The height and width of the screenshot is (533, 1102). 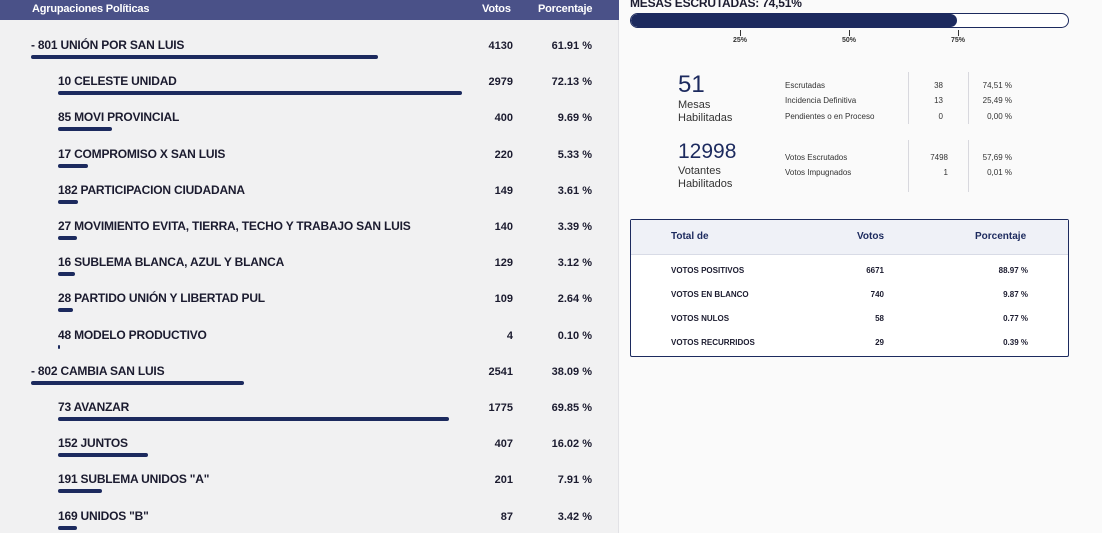 What do you see at coordinates (818, 172) in the screenshot?
I see `stat-votos-impugnados-label: Votos Impugnados` at bounding box center [818, 172].